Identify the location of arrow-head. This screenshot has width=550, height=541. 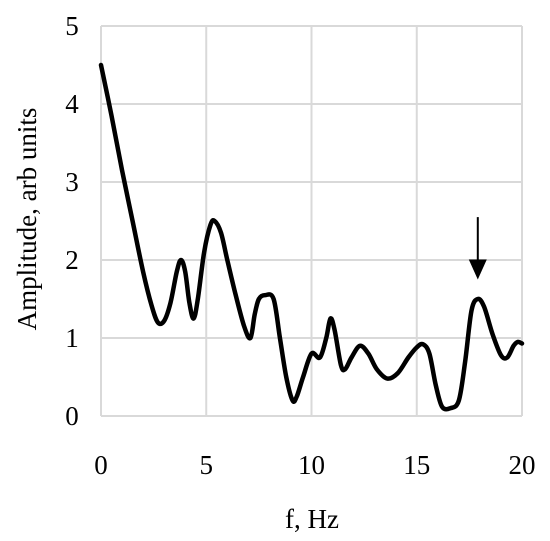
(477, 269).